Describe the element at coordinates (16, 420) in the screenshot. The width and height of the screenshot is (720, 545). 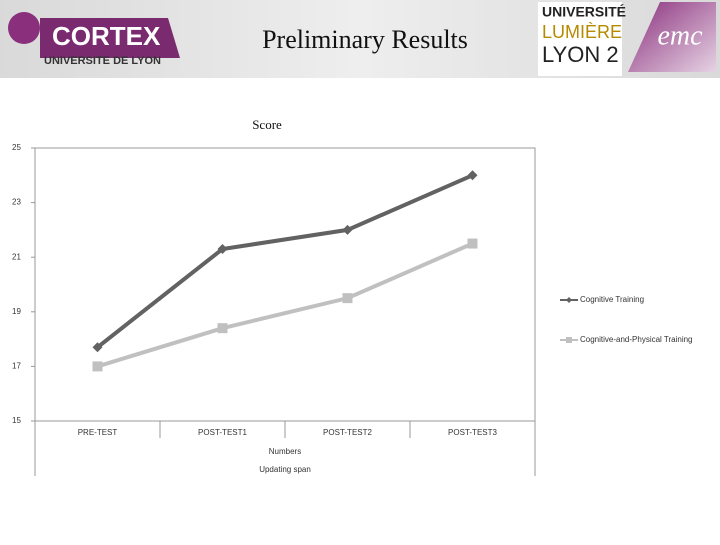
I see `y-tick-label: 15` at that location.